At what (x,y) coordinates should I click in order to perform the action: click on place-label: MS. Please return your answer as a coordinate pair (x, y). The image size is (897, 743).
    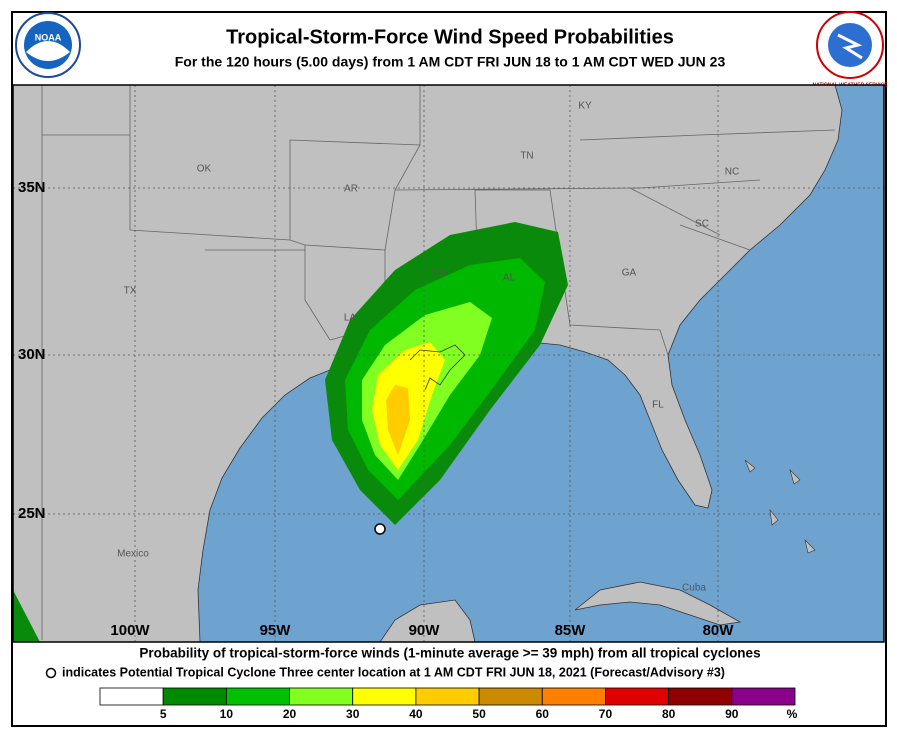
    Looking at the image, I should click on (438, 273).